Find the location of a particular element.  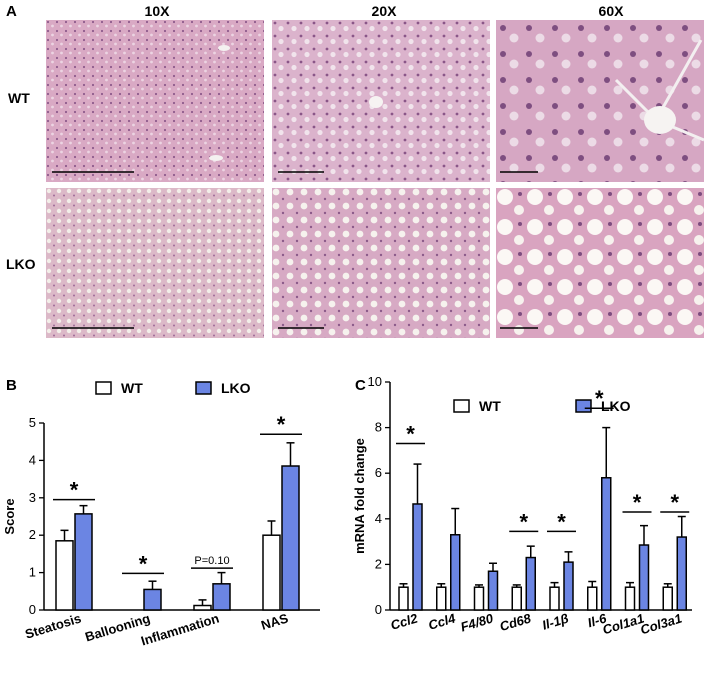

micrograph-lko-60x-image is located at coordinates (600, 263).